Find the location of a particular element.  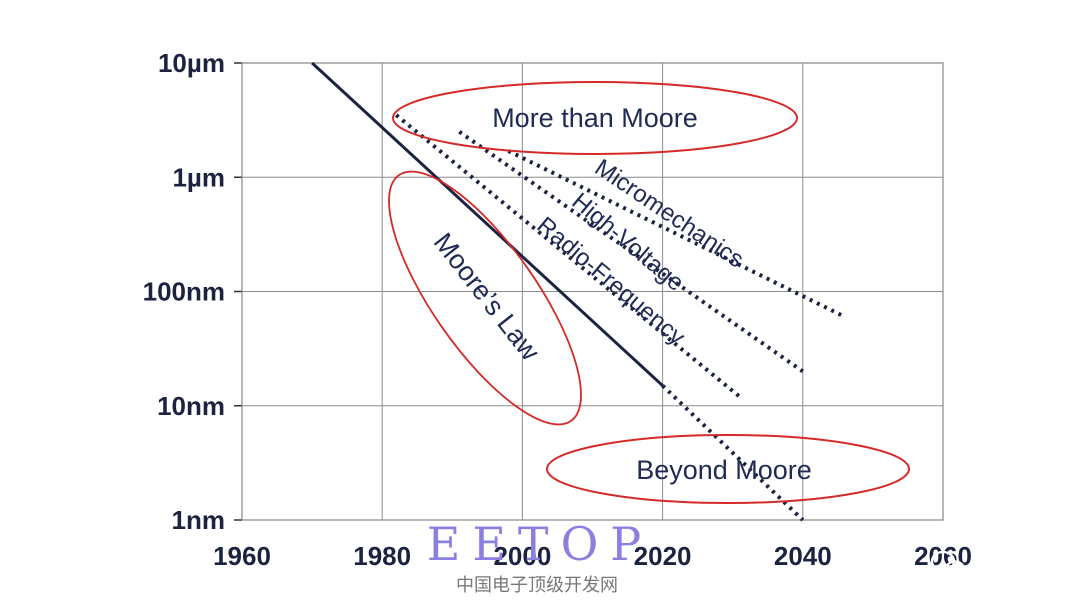

y-tick-label: 10µm is located at coordinates (191, 63).